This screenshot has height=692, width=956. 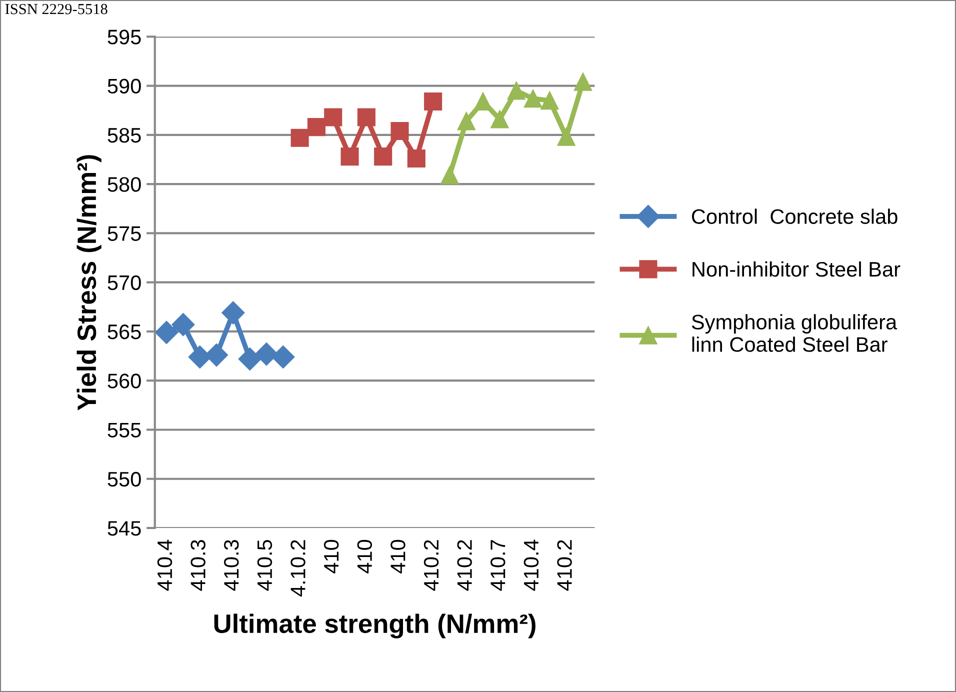 What do you see at coordinates (124, 135) in the screenshot?
I see `y-tick-label: 585` at bounding box center [124, 135].